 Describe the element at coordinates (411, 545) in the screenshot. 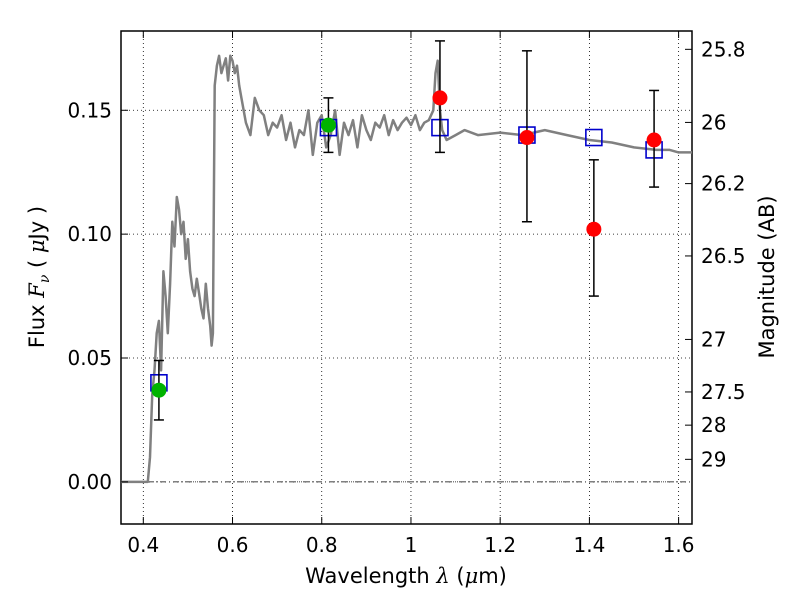

I see `x-tick-label: 1` at that location.